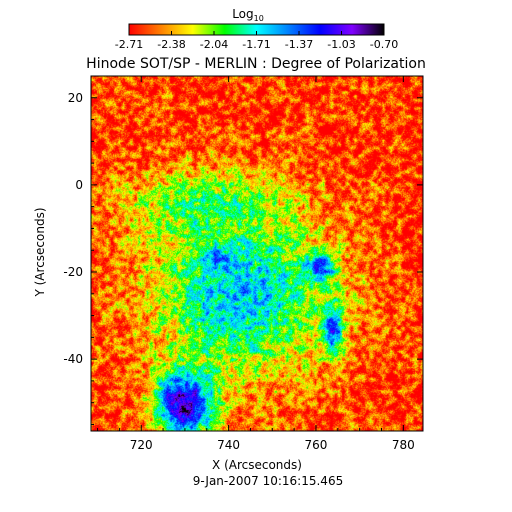  I want to click on y-tick-label: 0, so click(79, 185).